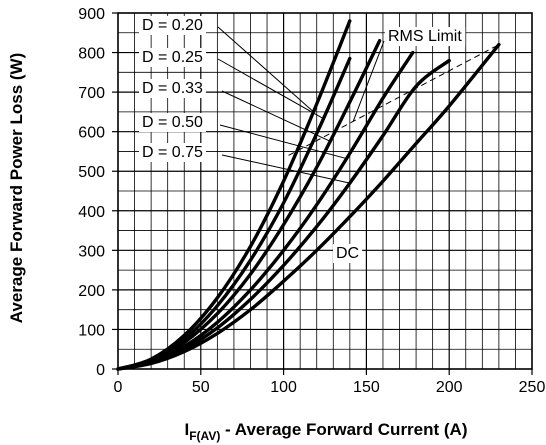  I want to click on dc-label: DC, so click(347, 253).